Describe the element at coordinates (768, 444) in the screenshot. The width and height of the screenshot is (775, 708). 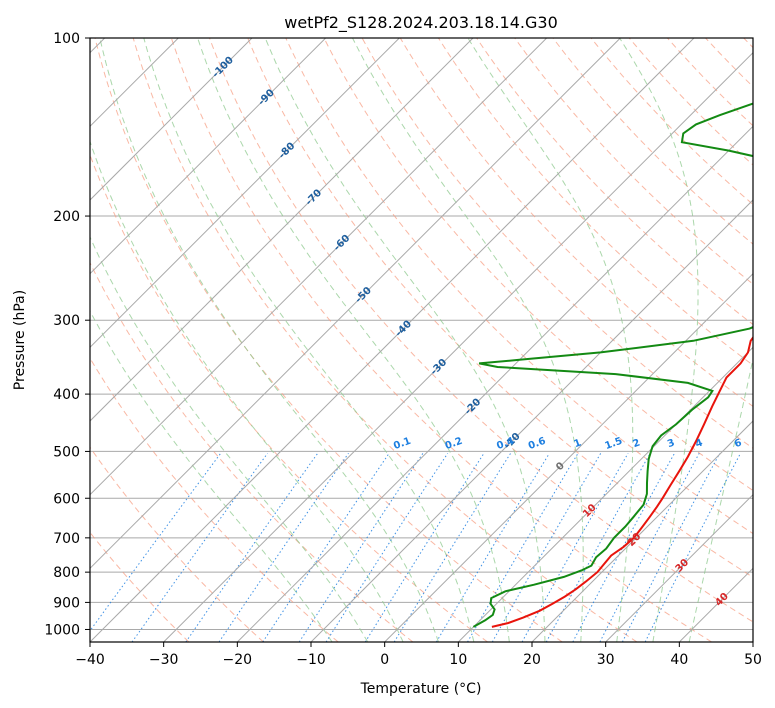
I see `mixing-ratio-label: 8` at that location.